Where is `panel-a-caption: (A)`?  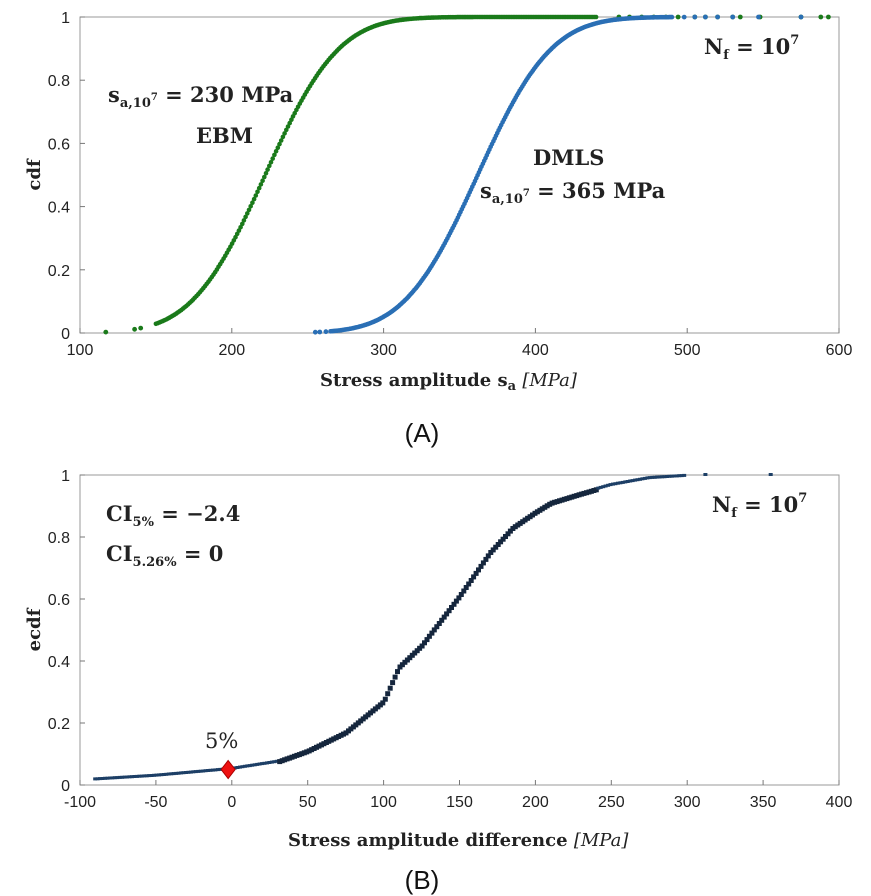 panel-a-caption: (A) is located at coordinates (422, 433).